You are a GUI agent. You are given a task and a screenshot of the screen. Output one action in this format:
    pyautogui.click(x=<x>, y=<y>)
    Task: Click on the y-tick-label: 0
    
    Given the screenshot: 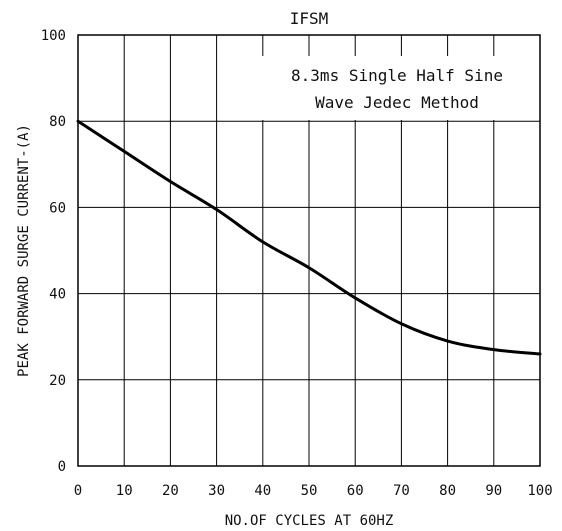 What is the action you would take?
    pyautogui.click(x=62, y=467)
    